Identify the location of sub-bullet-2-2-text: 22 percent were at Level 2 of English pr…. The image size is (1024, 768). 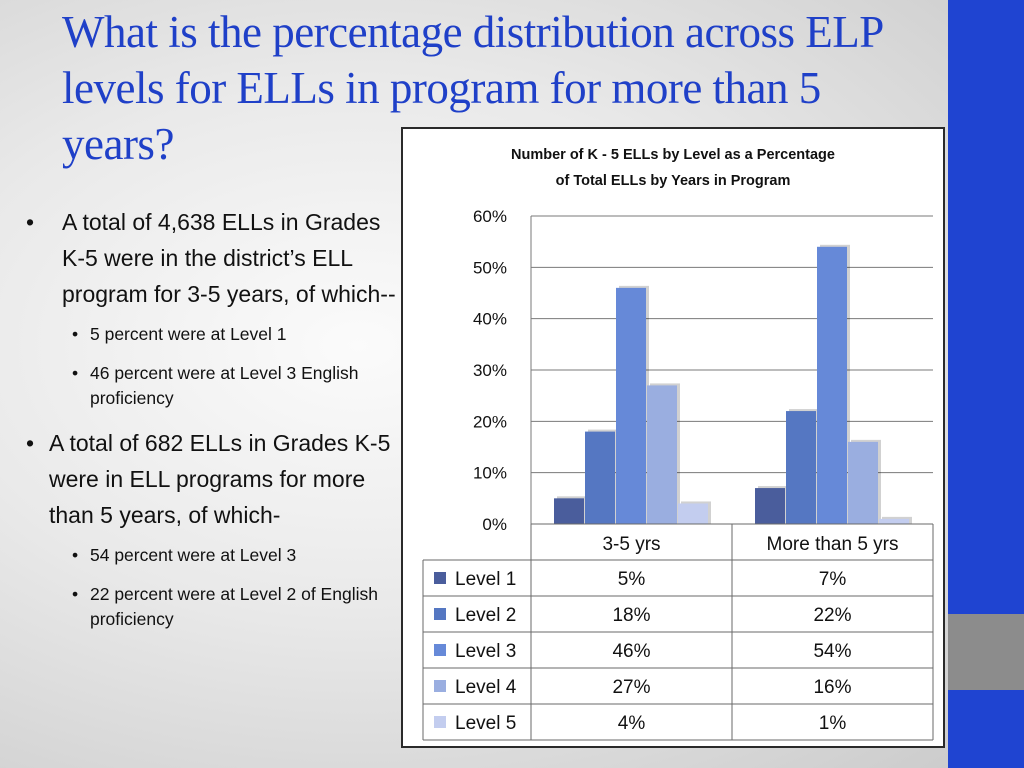
(234, 606).